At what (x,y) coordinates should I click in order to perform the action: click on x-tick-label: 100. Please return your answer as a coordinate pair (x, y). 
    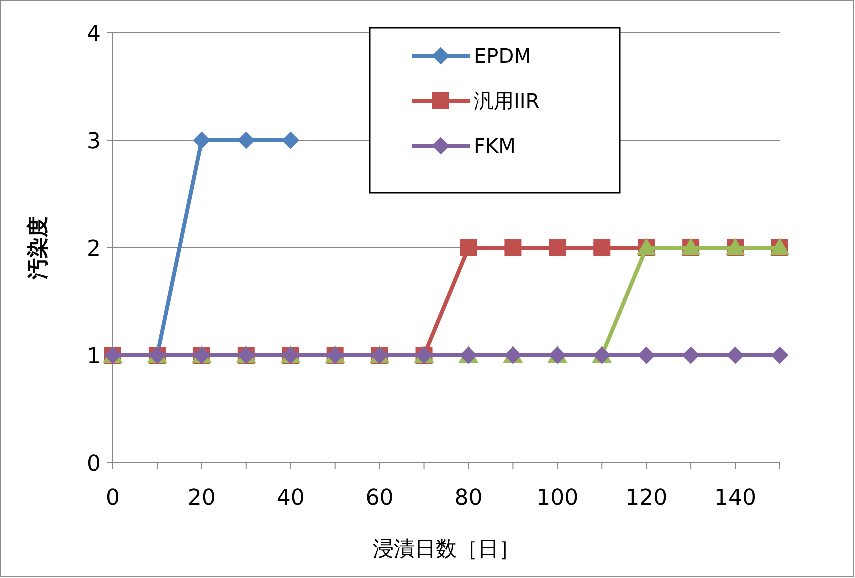
    Looking at the image, I should click on (557, 498).